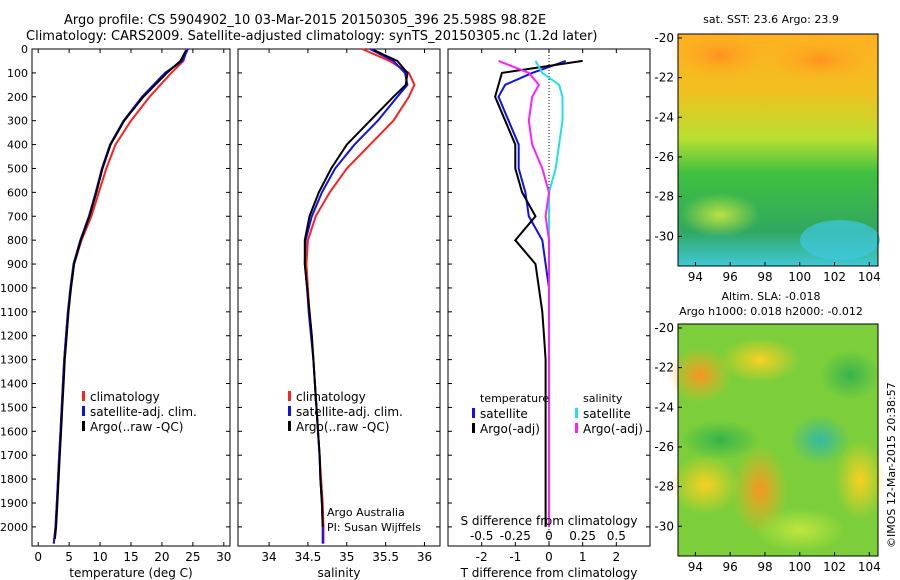 The image size is (900, 580). Describe the element at coordinates (778, 440) in the screenshot. I see `sla-map-frame` at that location.